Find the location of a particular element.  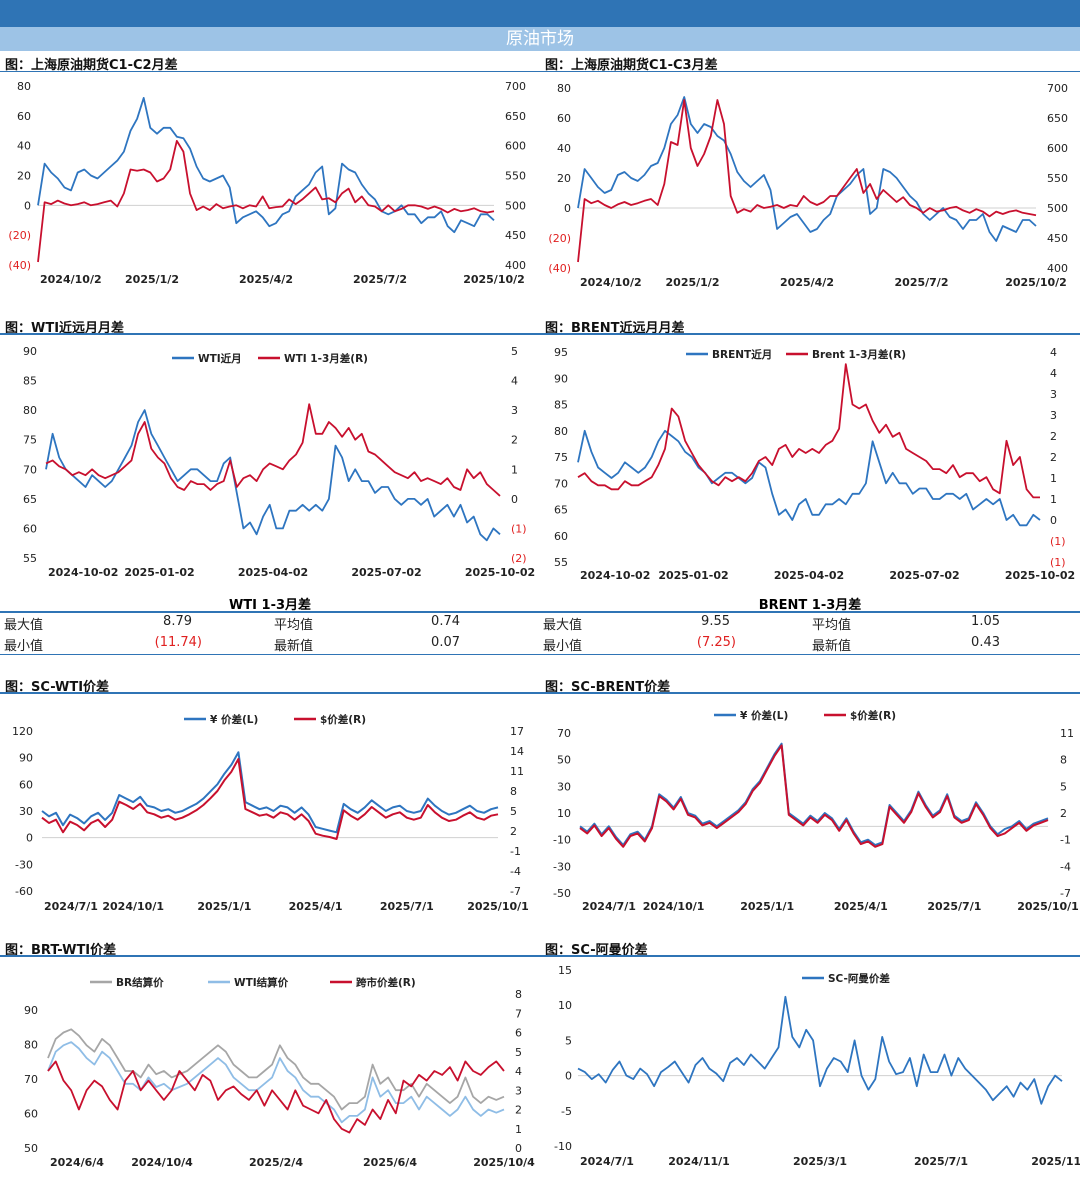

brent-avg-label: 平均值 is located at coordinates (832, 625).